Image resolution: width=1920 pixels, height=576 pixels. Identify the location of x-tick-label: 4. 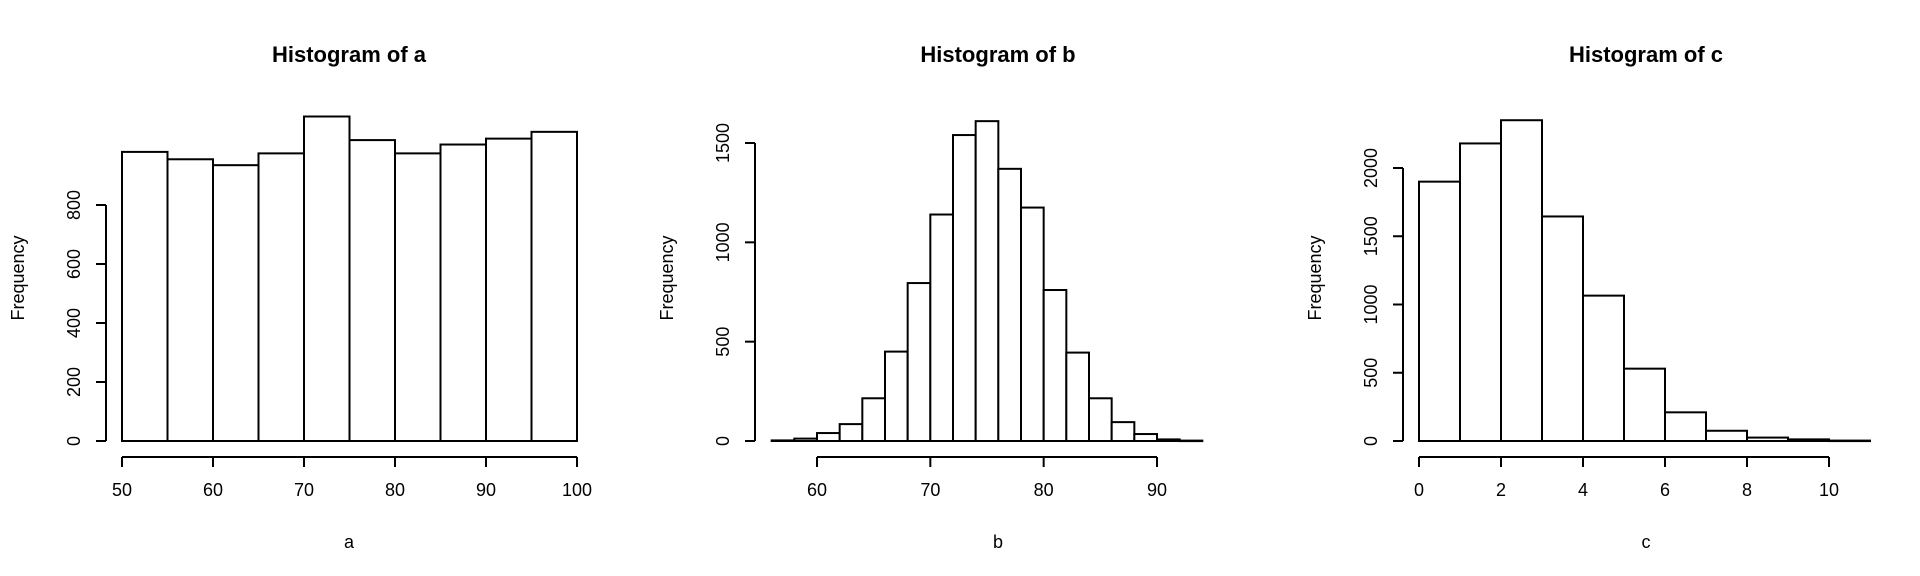
(1583, 490).